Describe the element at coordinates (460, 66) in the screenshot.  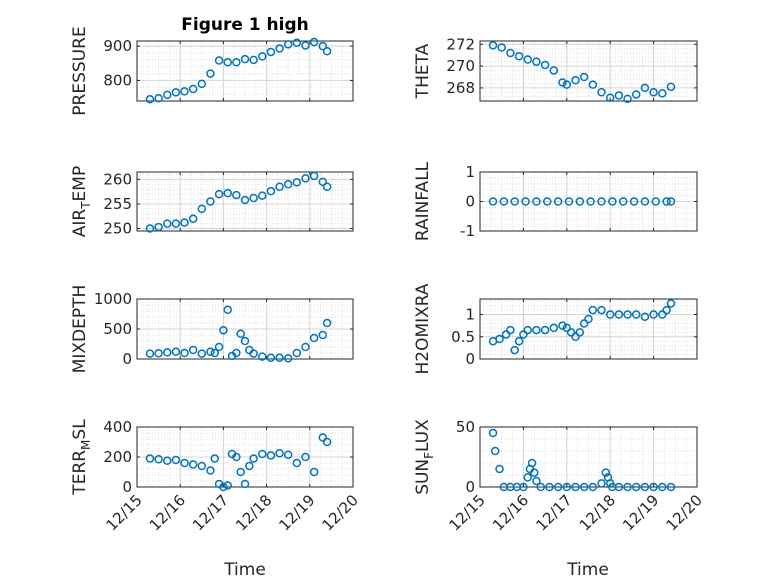
I see `theta-ytick-label: 270` at that location.